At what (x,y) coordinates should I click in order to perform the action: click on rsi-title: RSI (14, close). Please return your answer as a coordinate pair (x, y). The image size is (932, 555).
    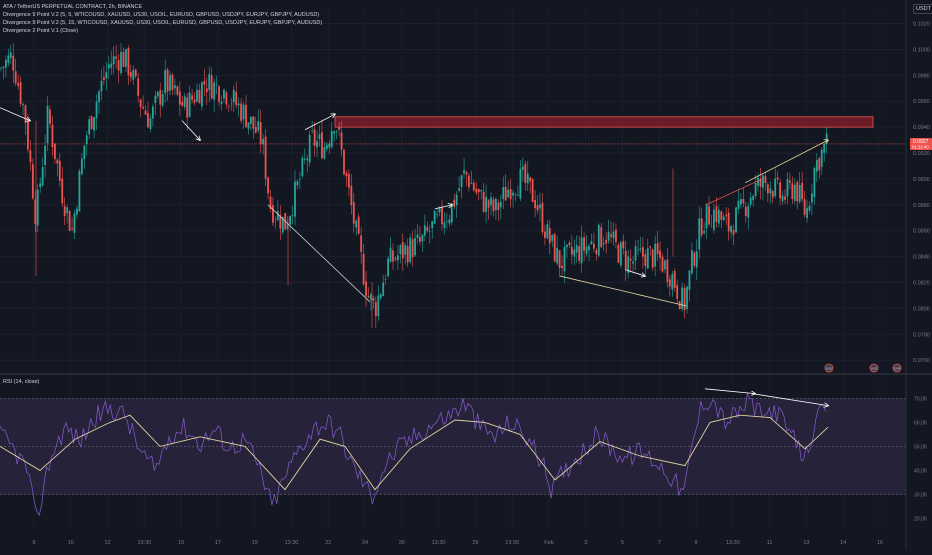
    Looking at the image, I should click on (21, 382).